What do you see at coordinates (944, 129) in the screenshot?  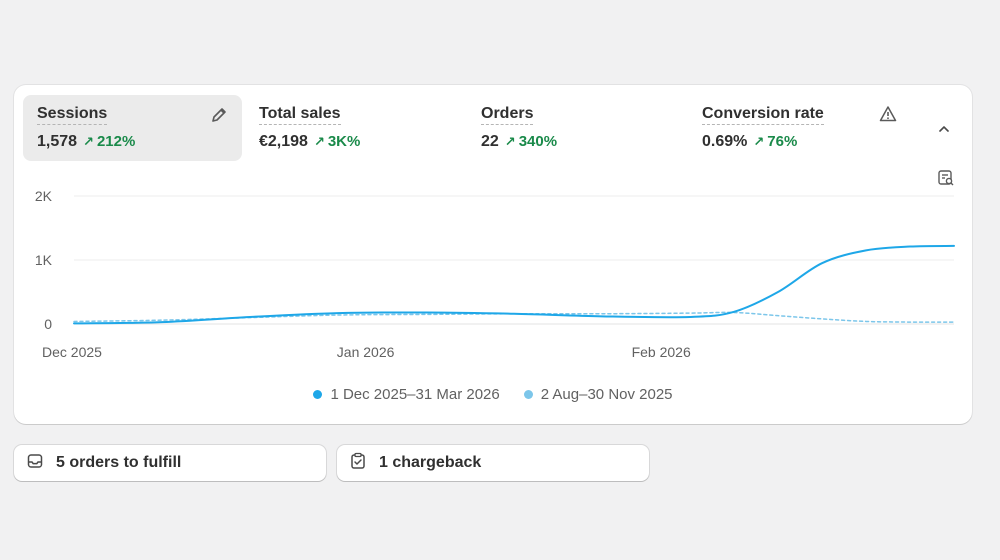 I see `chevron-up-icon` at bounding box center [944, 129].